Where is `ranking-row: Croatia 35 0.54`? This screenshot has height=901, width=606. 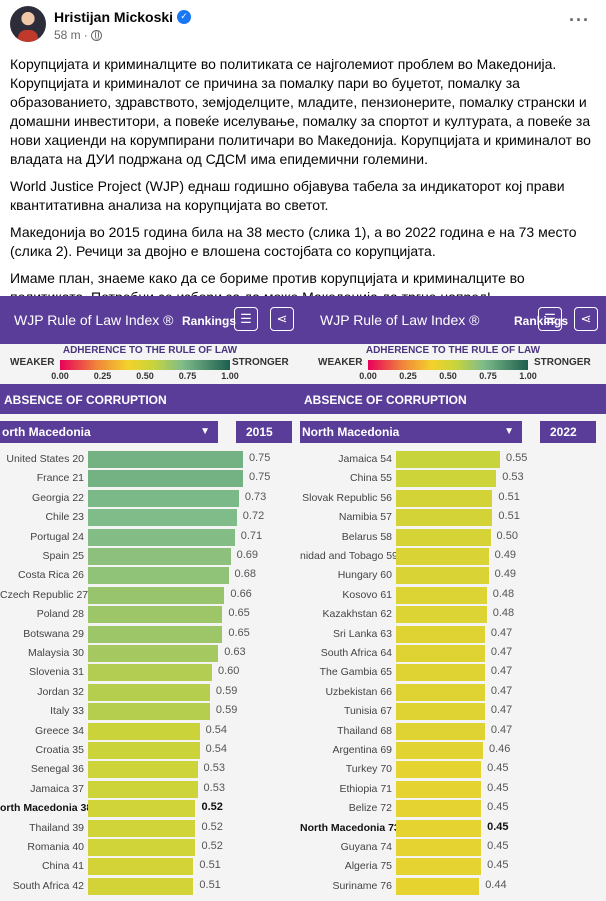 ranking-row: Croatia 35 0.54 is located at coordinates (150, 750).